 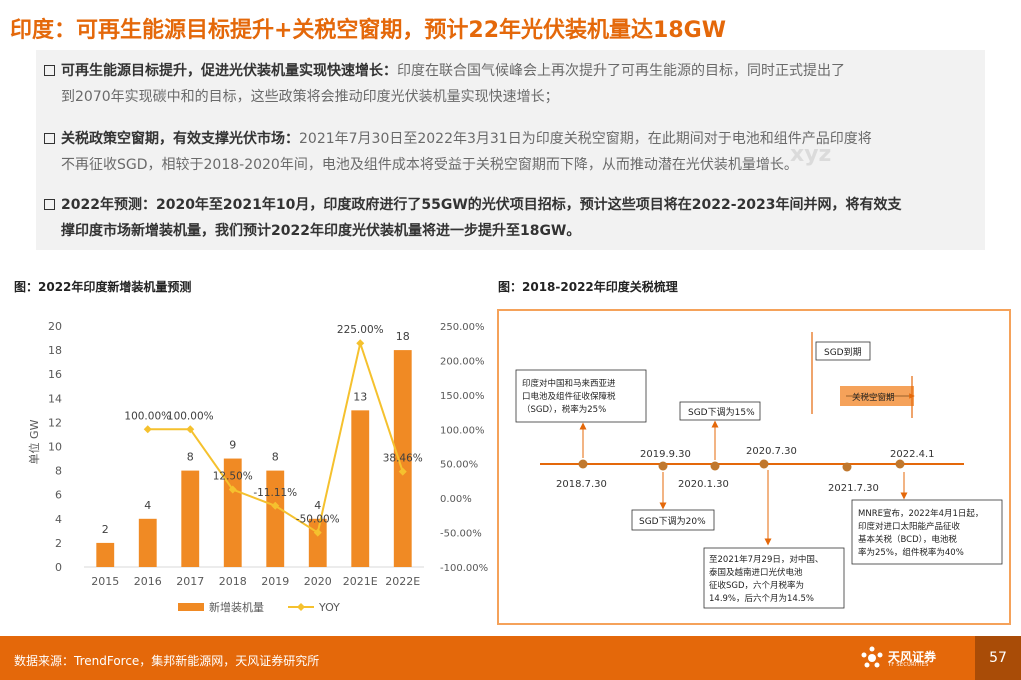 What do you see at coordinates (853, 488) in the screenshot?
I see `date-2021: 2021.7.30` at bounding box center [853, 488].